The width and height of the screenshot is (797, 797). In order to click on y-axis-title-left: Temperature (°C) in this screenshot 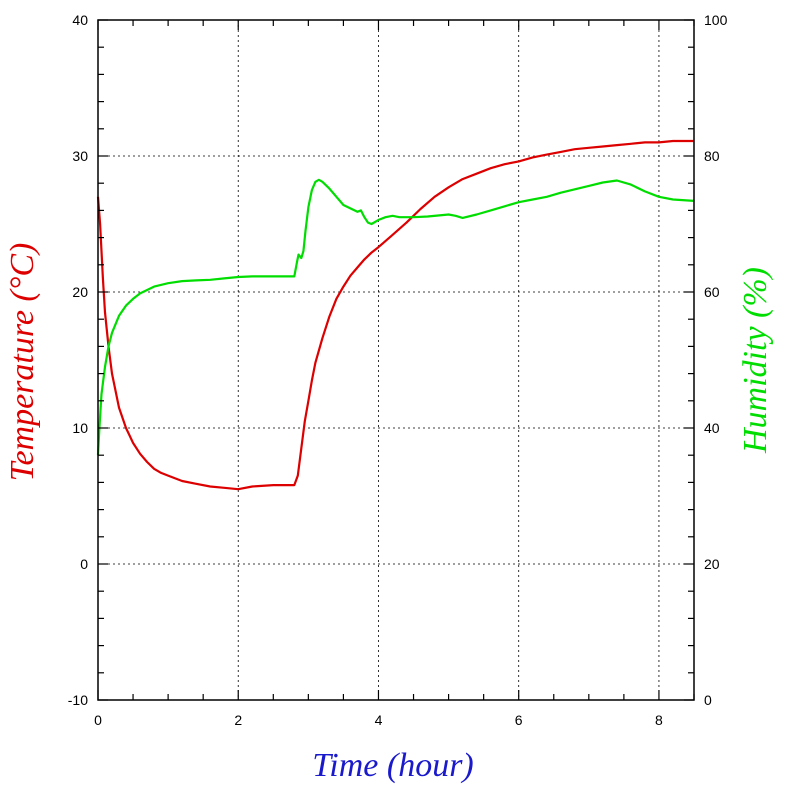, I will do `click(22, 362)`.